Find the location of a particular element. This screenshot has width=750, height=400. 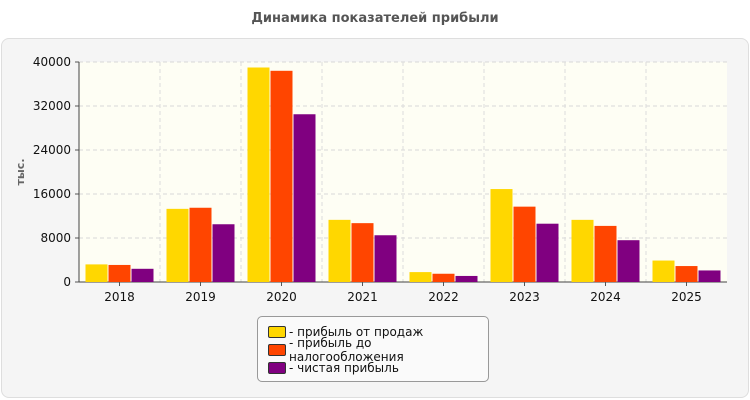

y-tick-label: 40000 is located at coordinates (52, 62).